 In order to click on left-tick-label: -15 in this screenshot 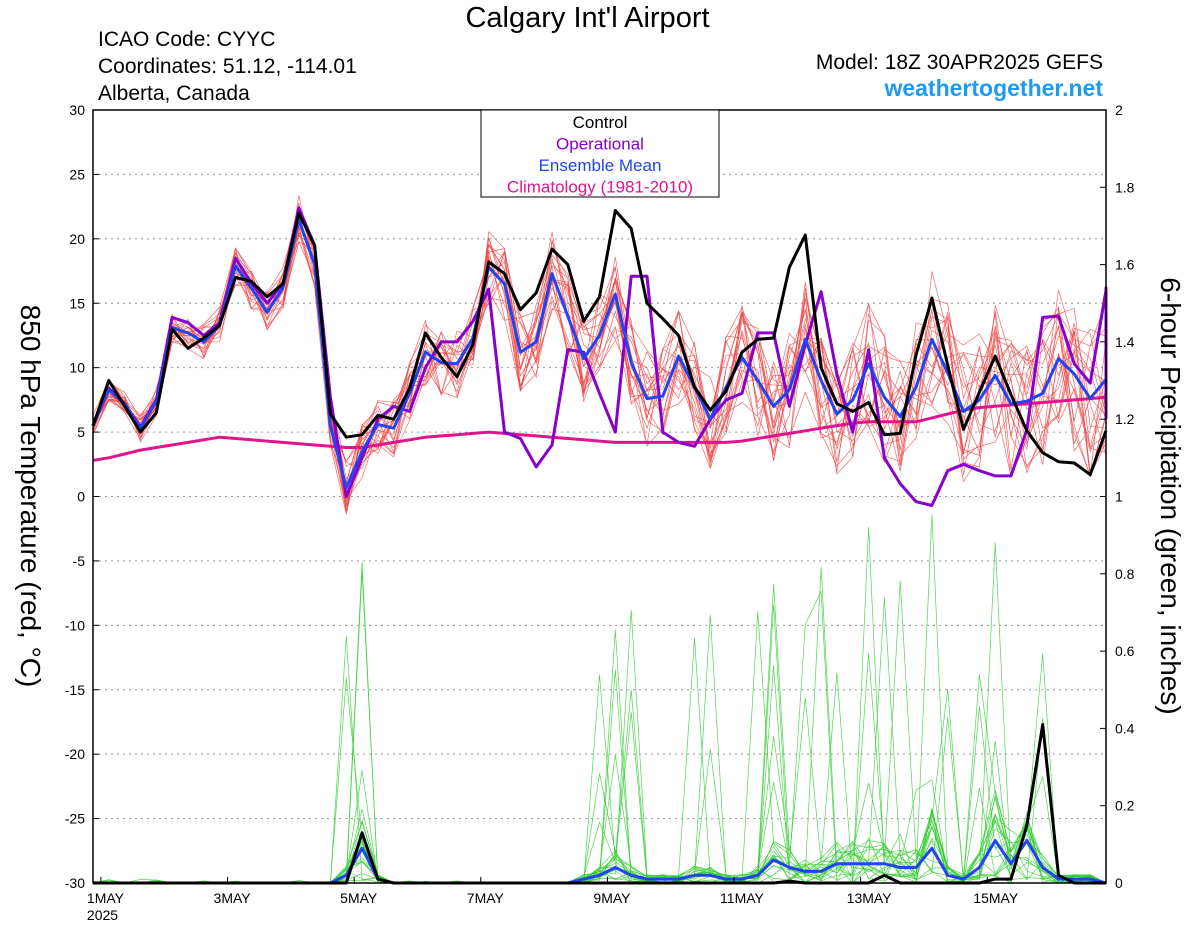, I will do `click(75, 690)`.